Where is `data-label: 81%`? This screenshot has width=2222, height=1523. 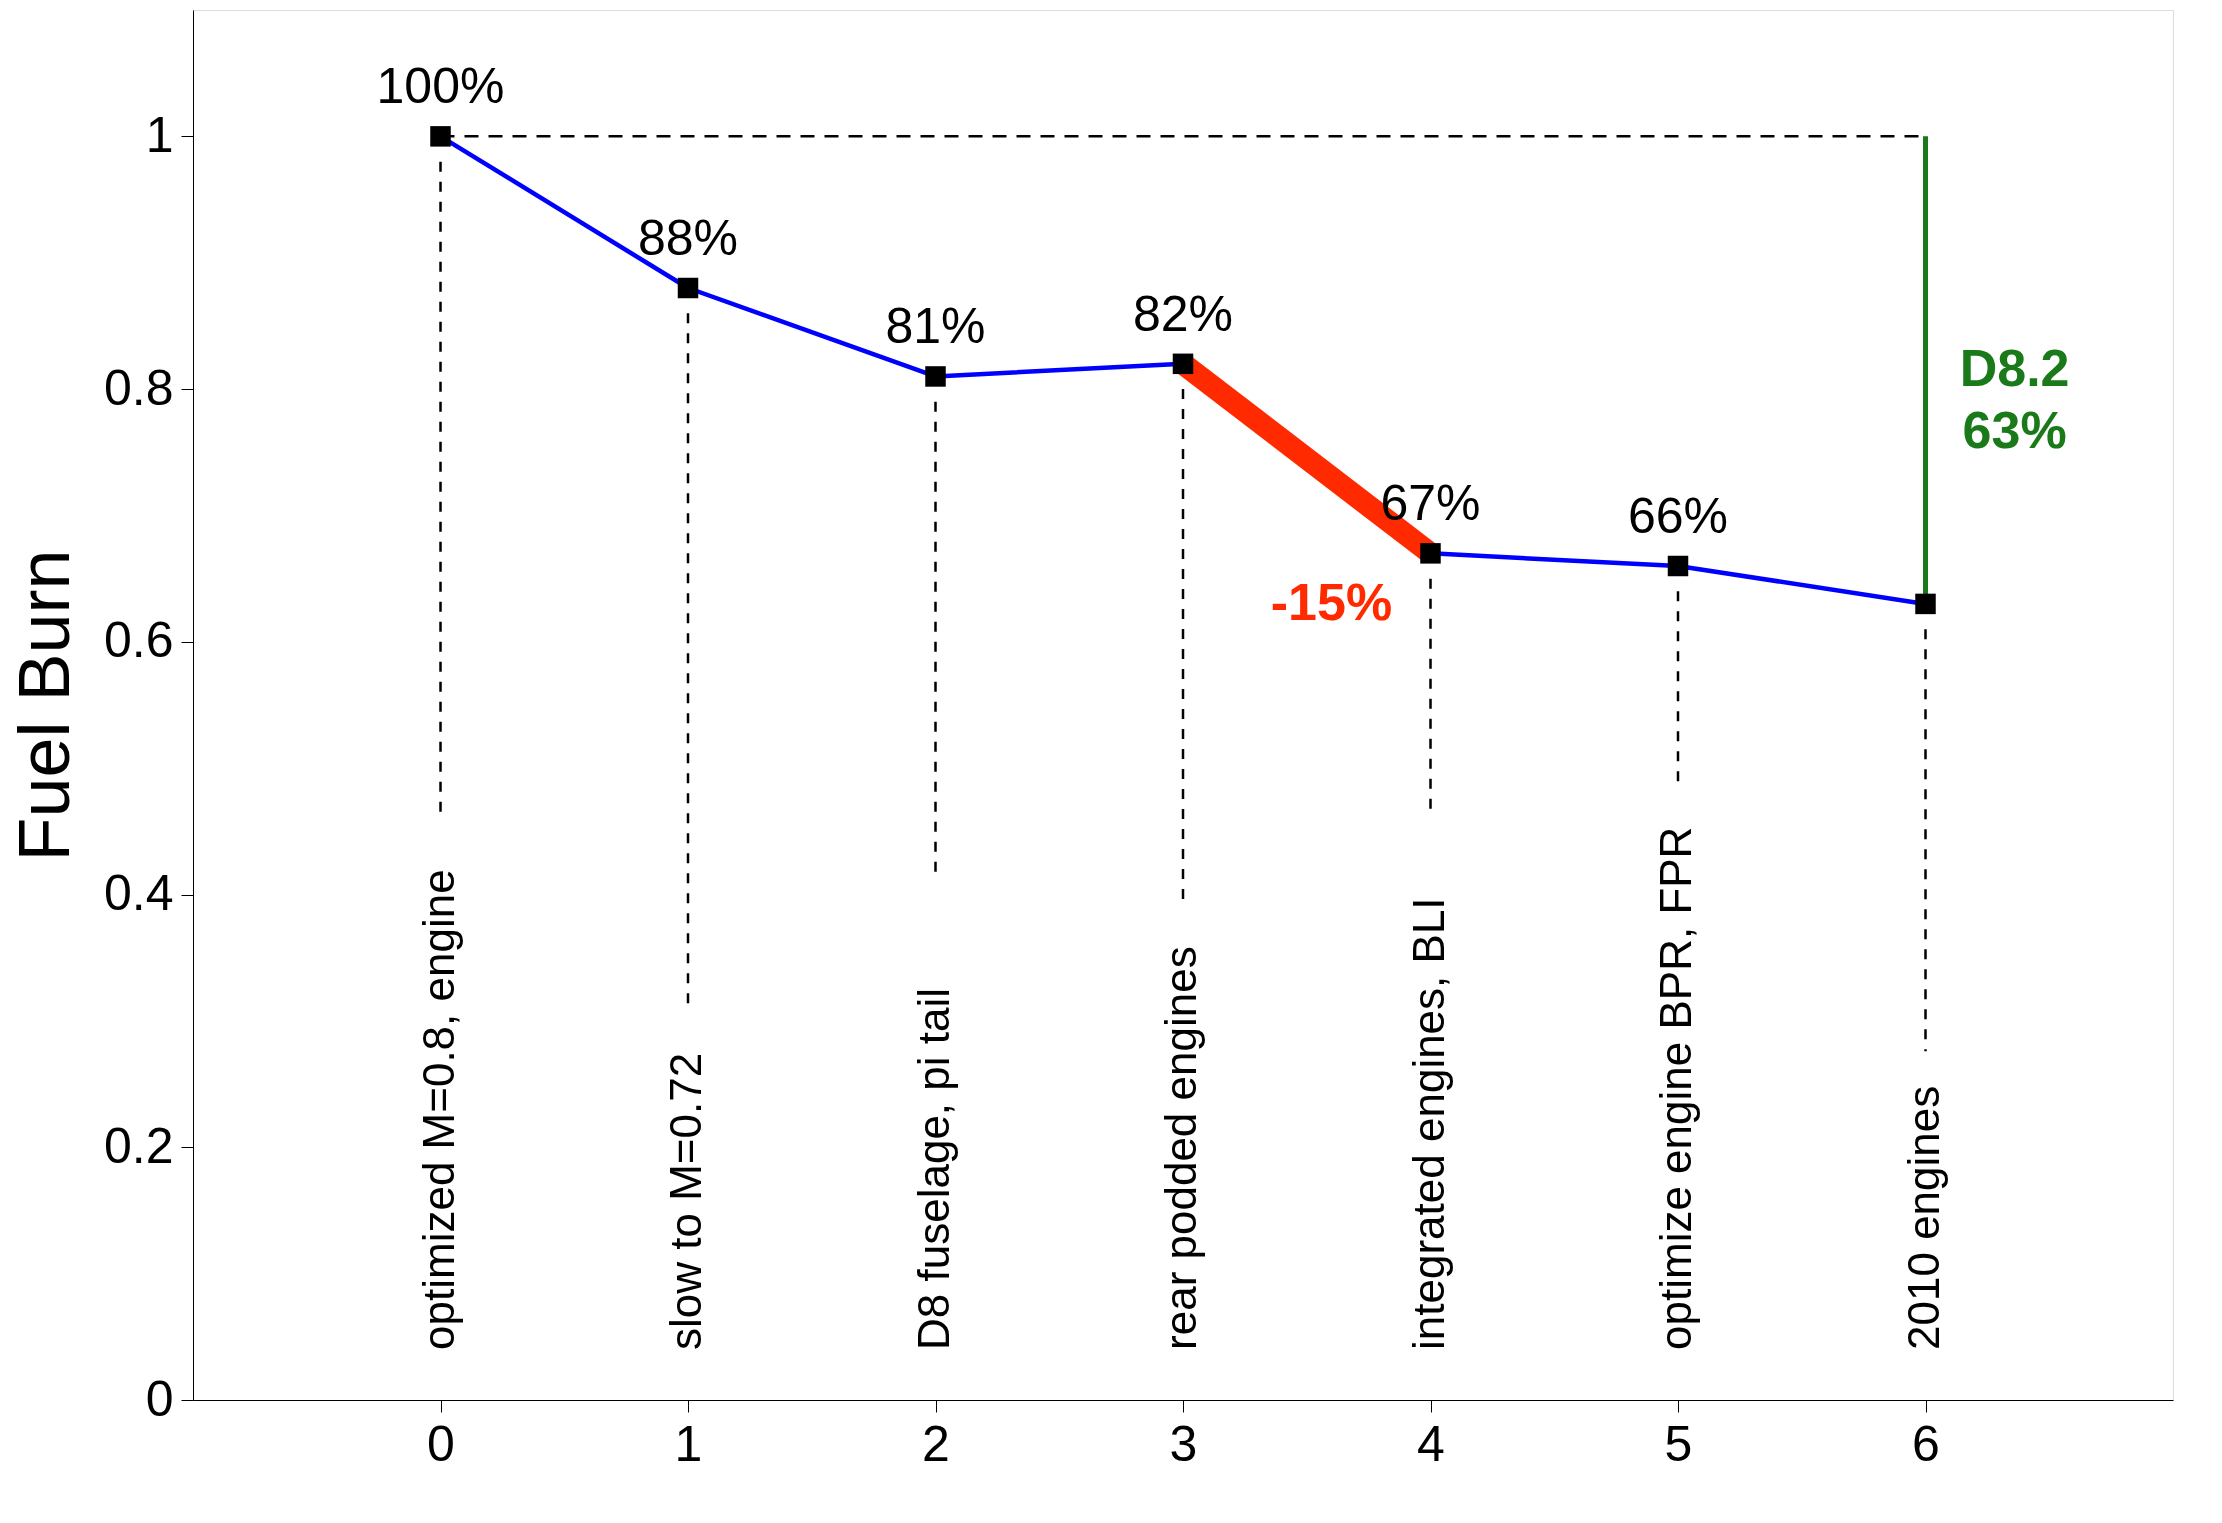
data-label: 81% is located at coordinates (935, 326).